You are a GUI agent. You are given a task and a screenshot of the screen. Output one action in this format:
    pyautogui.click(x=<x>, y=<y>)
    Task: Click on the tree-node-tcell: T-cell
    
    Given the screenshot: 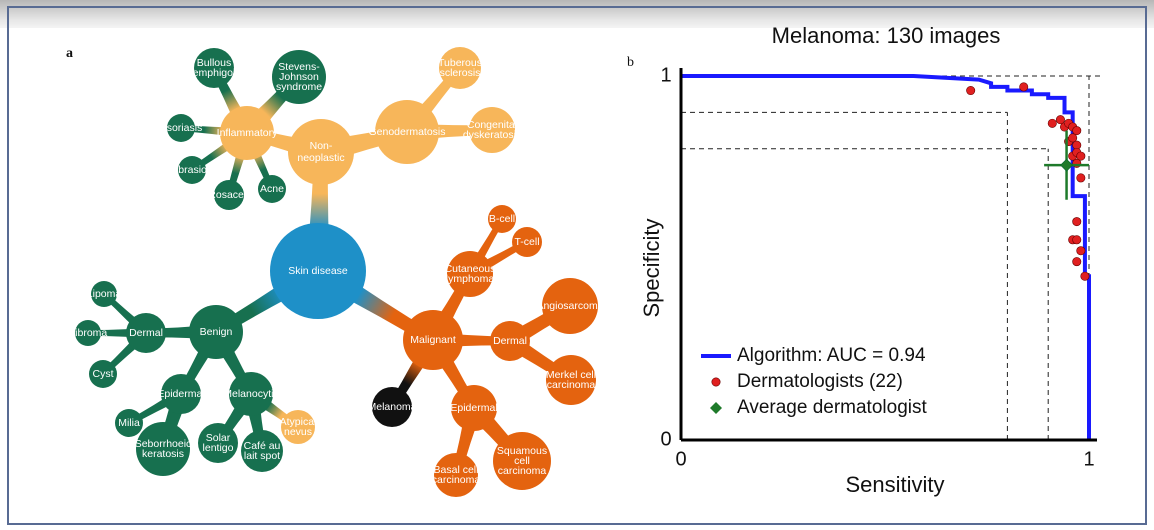 What is the action you would take?
    pyautogui.click(x=527, y=242)
    